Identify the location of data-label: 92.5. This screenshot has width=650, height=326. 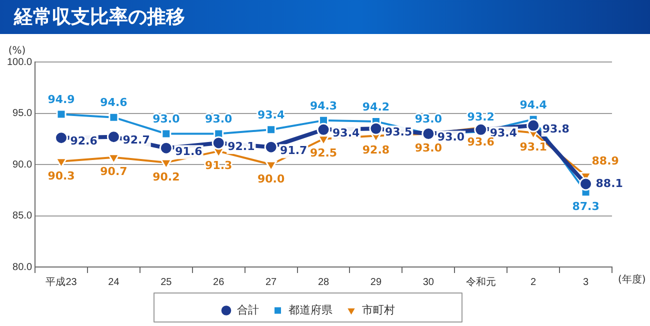
(324, 153).